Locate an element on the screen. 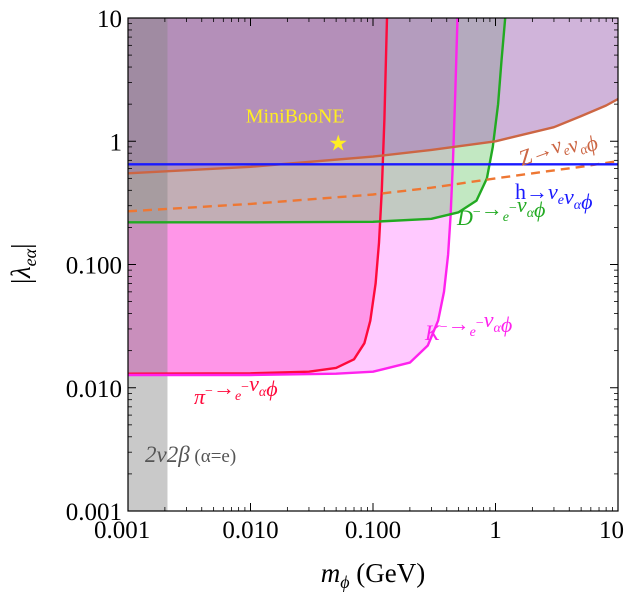  x-tick-label: 0.001 is located at coordinates (122, 530).